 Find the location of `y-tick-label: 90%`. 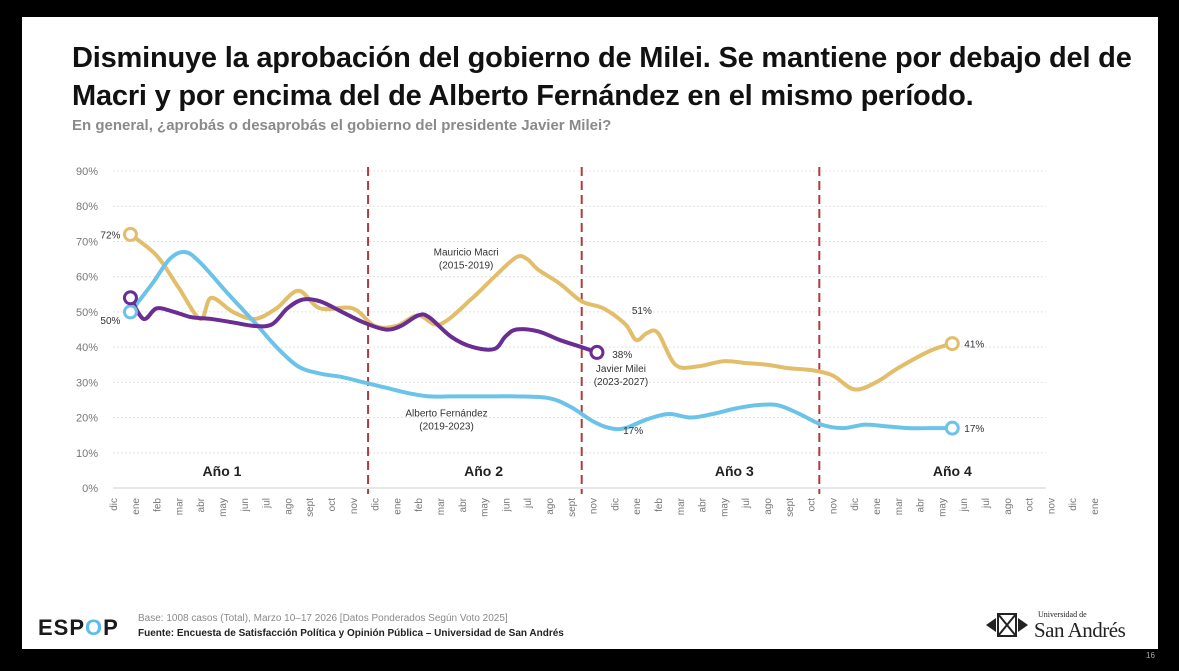

y-tick-label: 90% is located at coordinates (87, 172).